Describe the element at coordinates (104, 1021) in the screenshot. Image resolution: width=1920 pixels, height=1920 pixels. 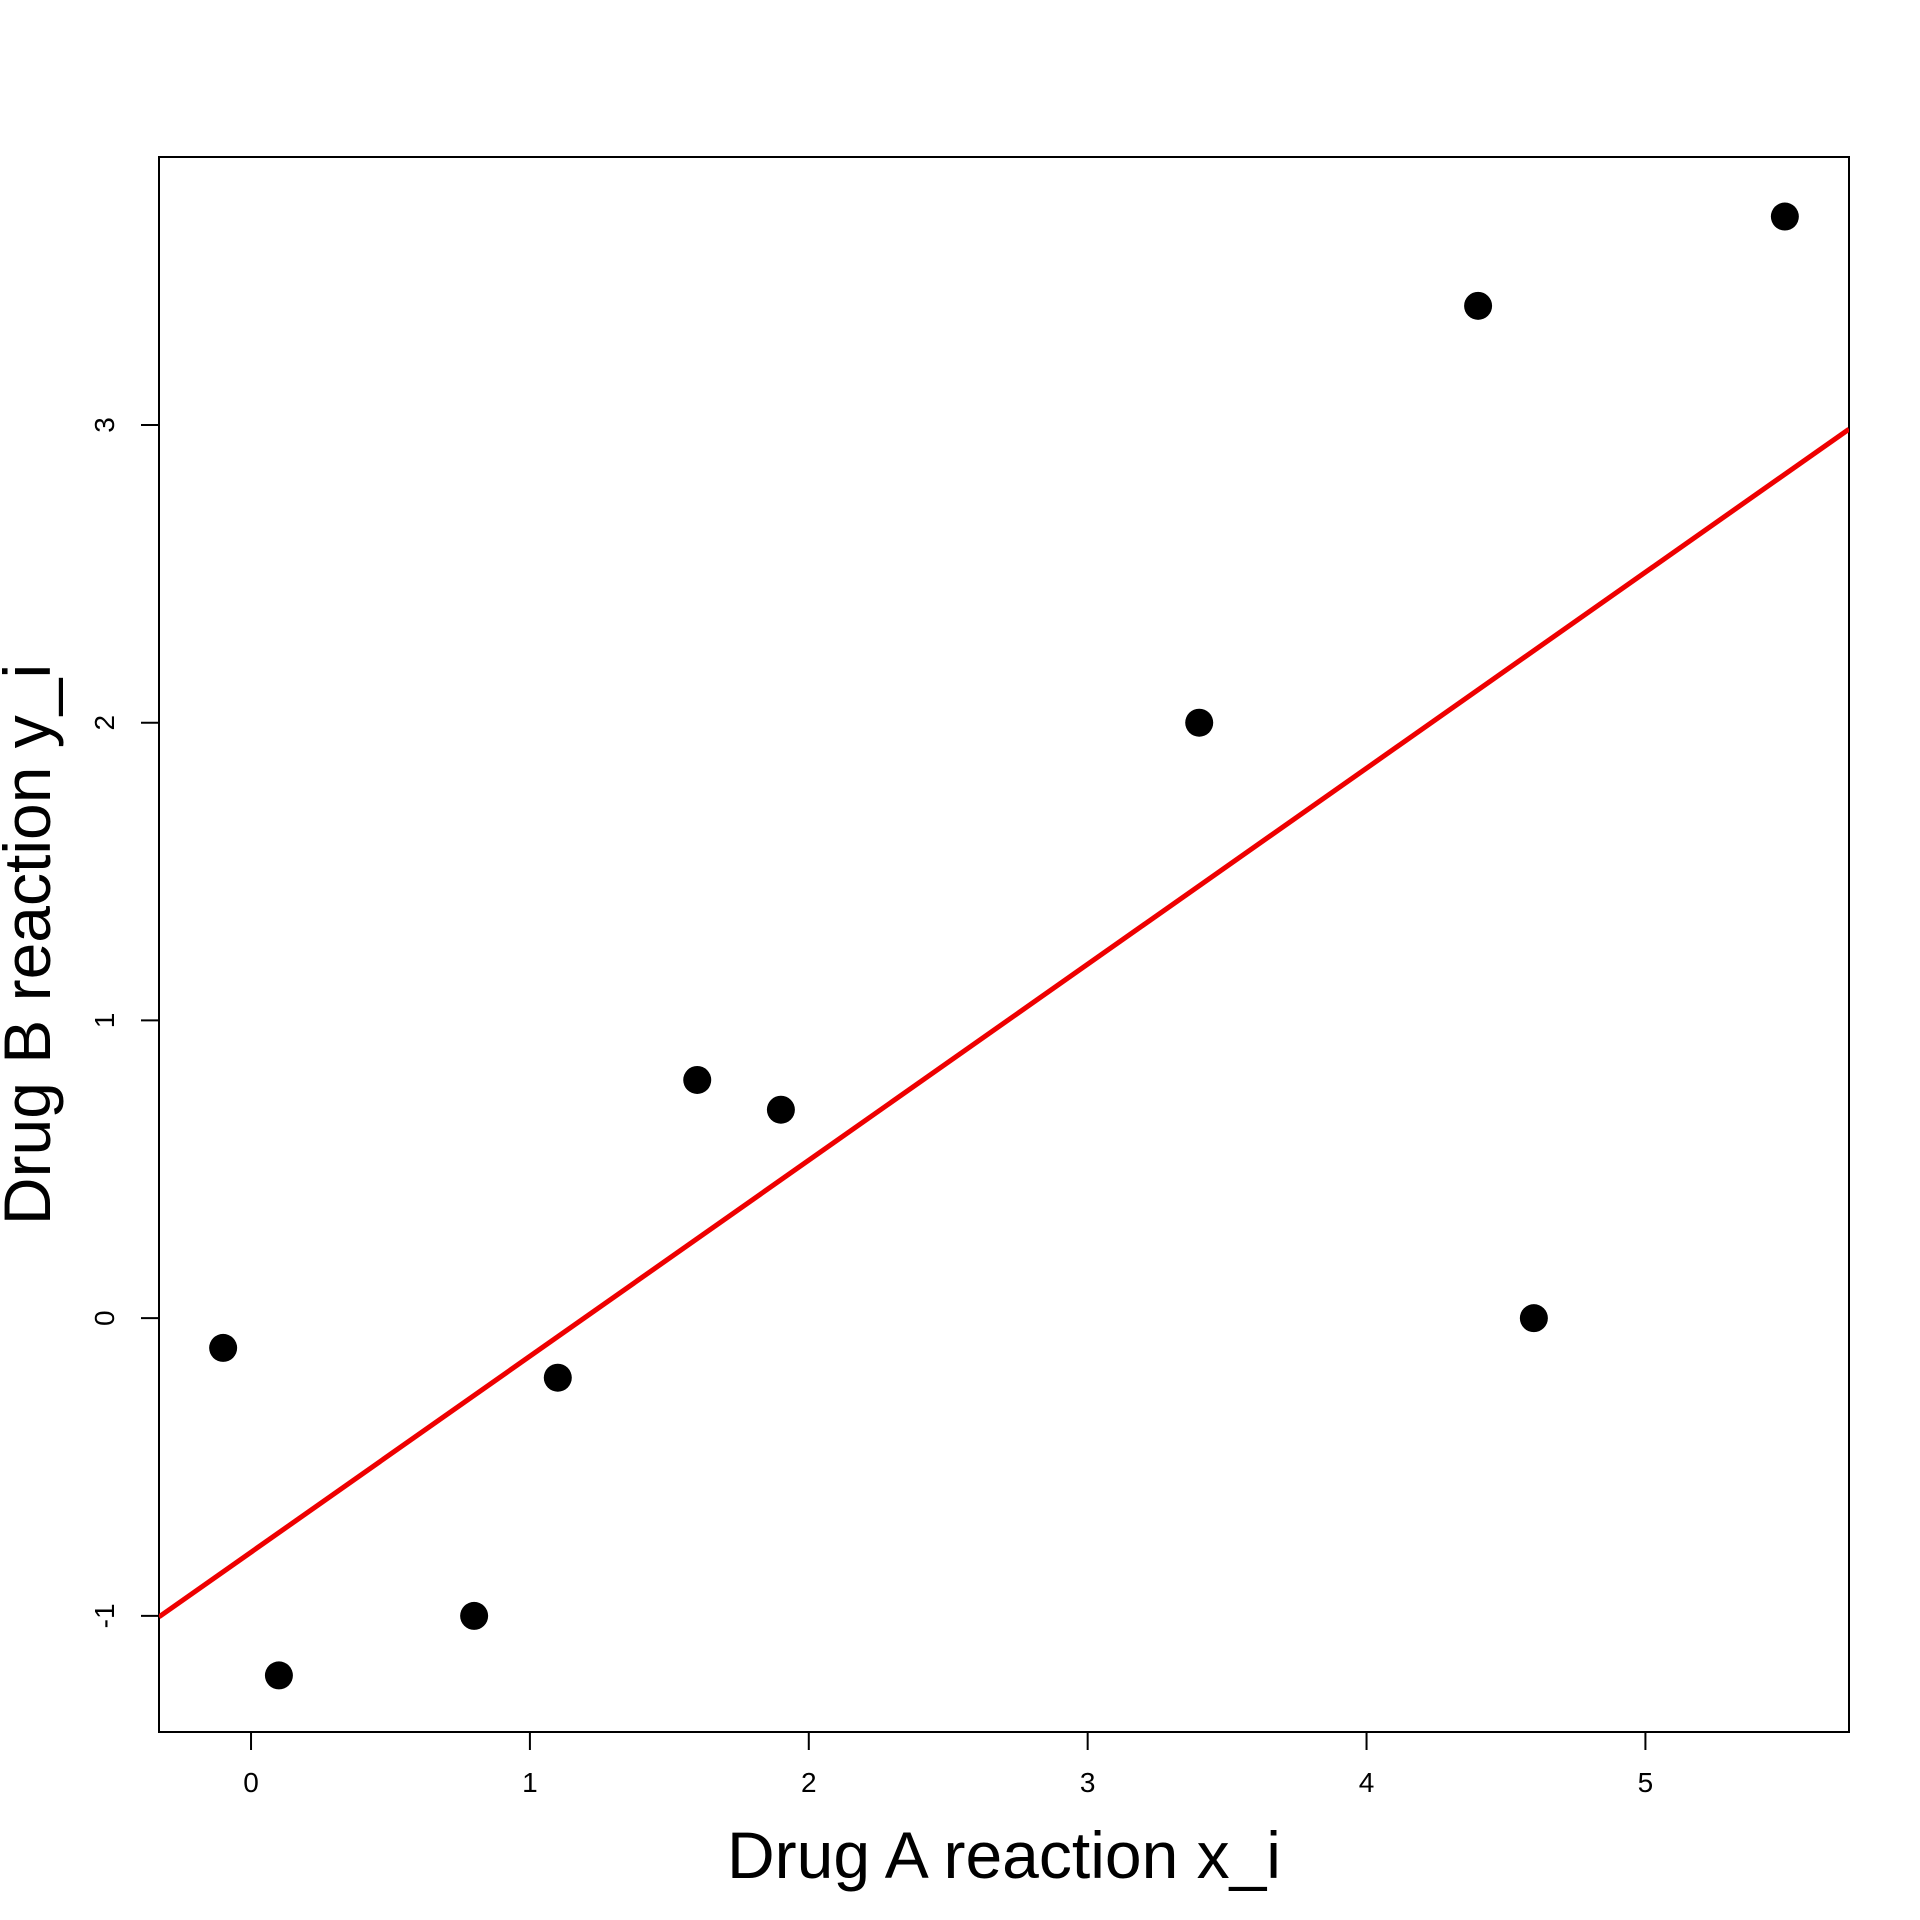
I see `y-tick-label: 1` at that location.